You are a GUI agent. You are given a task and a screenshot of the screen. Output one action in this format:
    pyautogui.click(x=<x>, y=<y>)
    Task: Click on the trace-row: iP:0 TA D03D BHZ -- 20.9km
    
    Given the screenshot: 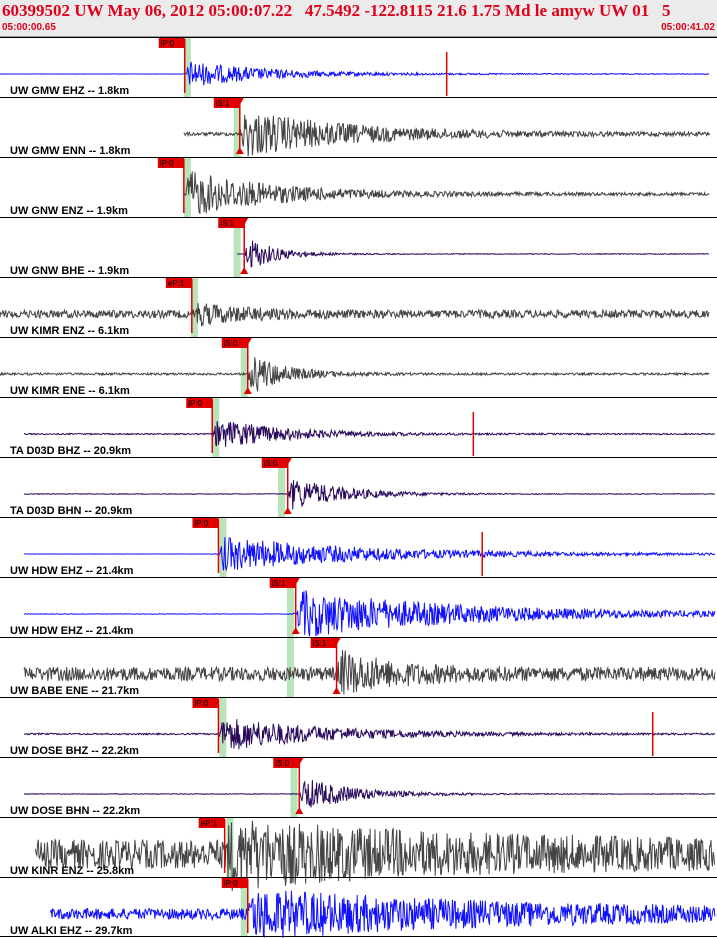 What is the action you would take?
    pyautogui.click(x=358, y=427)
    